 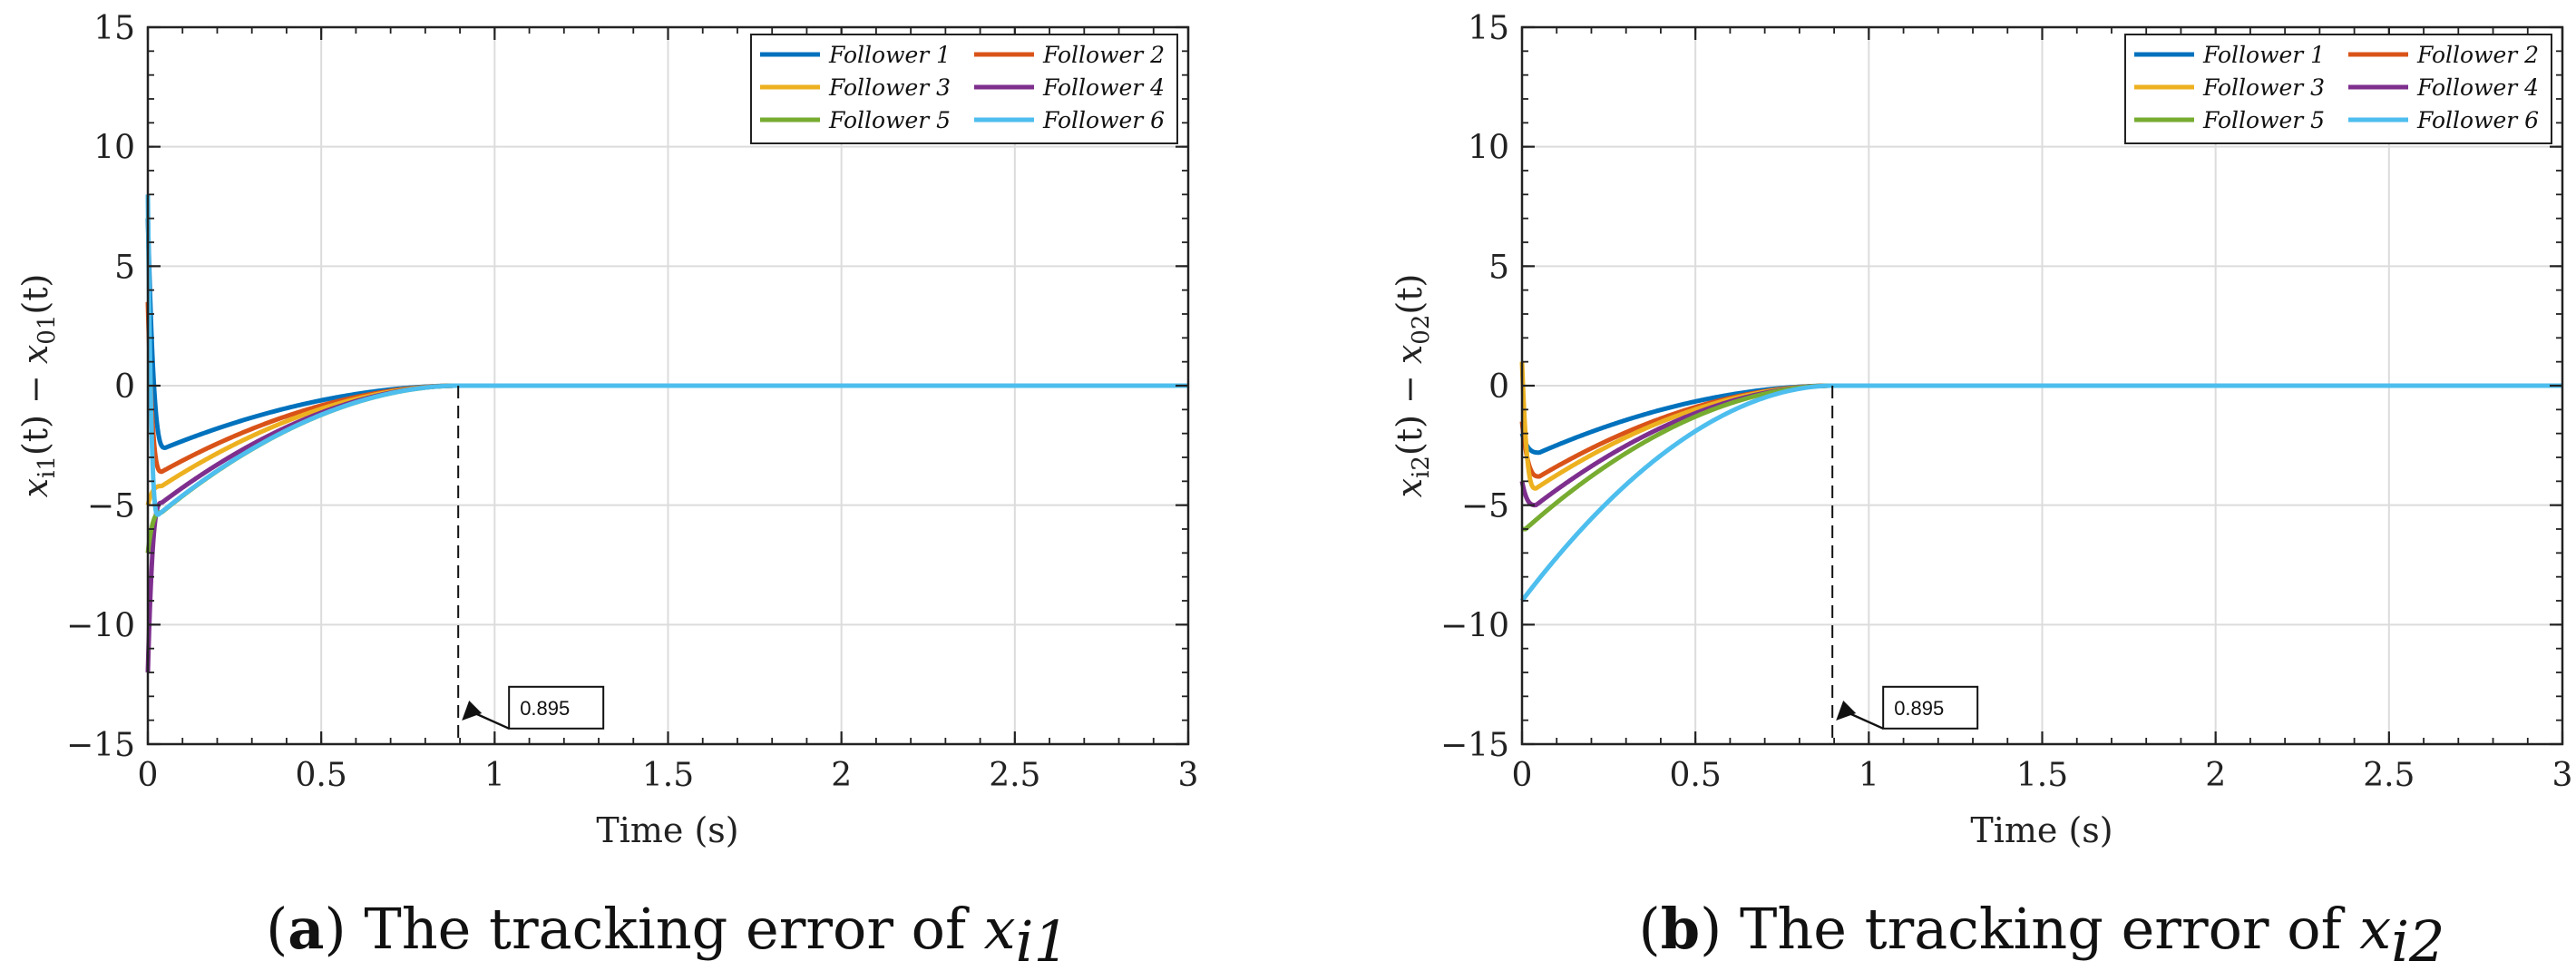 I want to click on caption-label: b, so click(x=1680, y=929).